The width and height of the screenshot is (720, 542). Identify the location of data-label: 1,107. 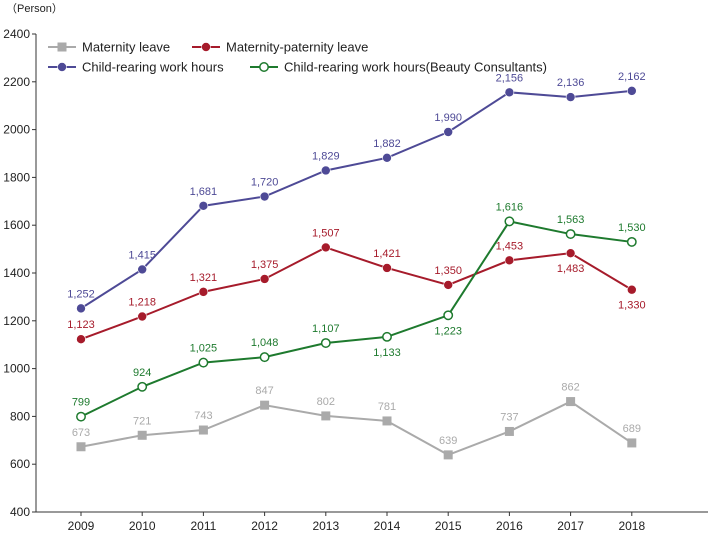
(326, 329).